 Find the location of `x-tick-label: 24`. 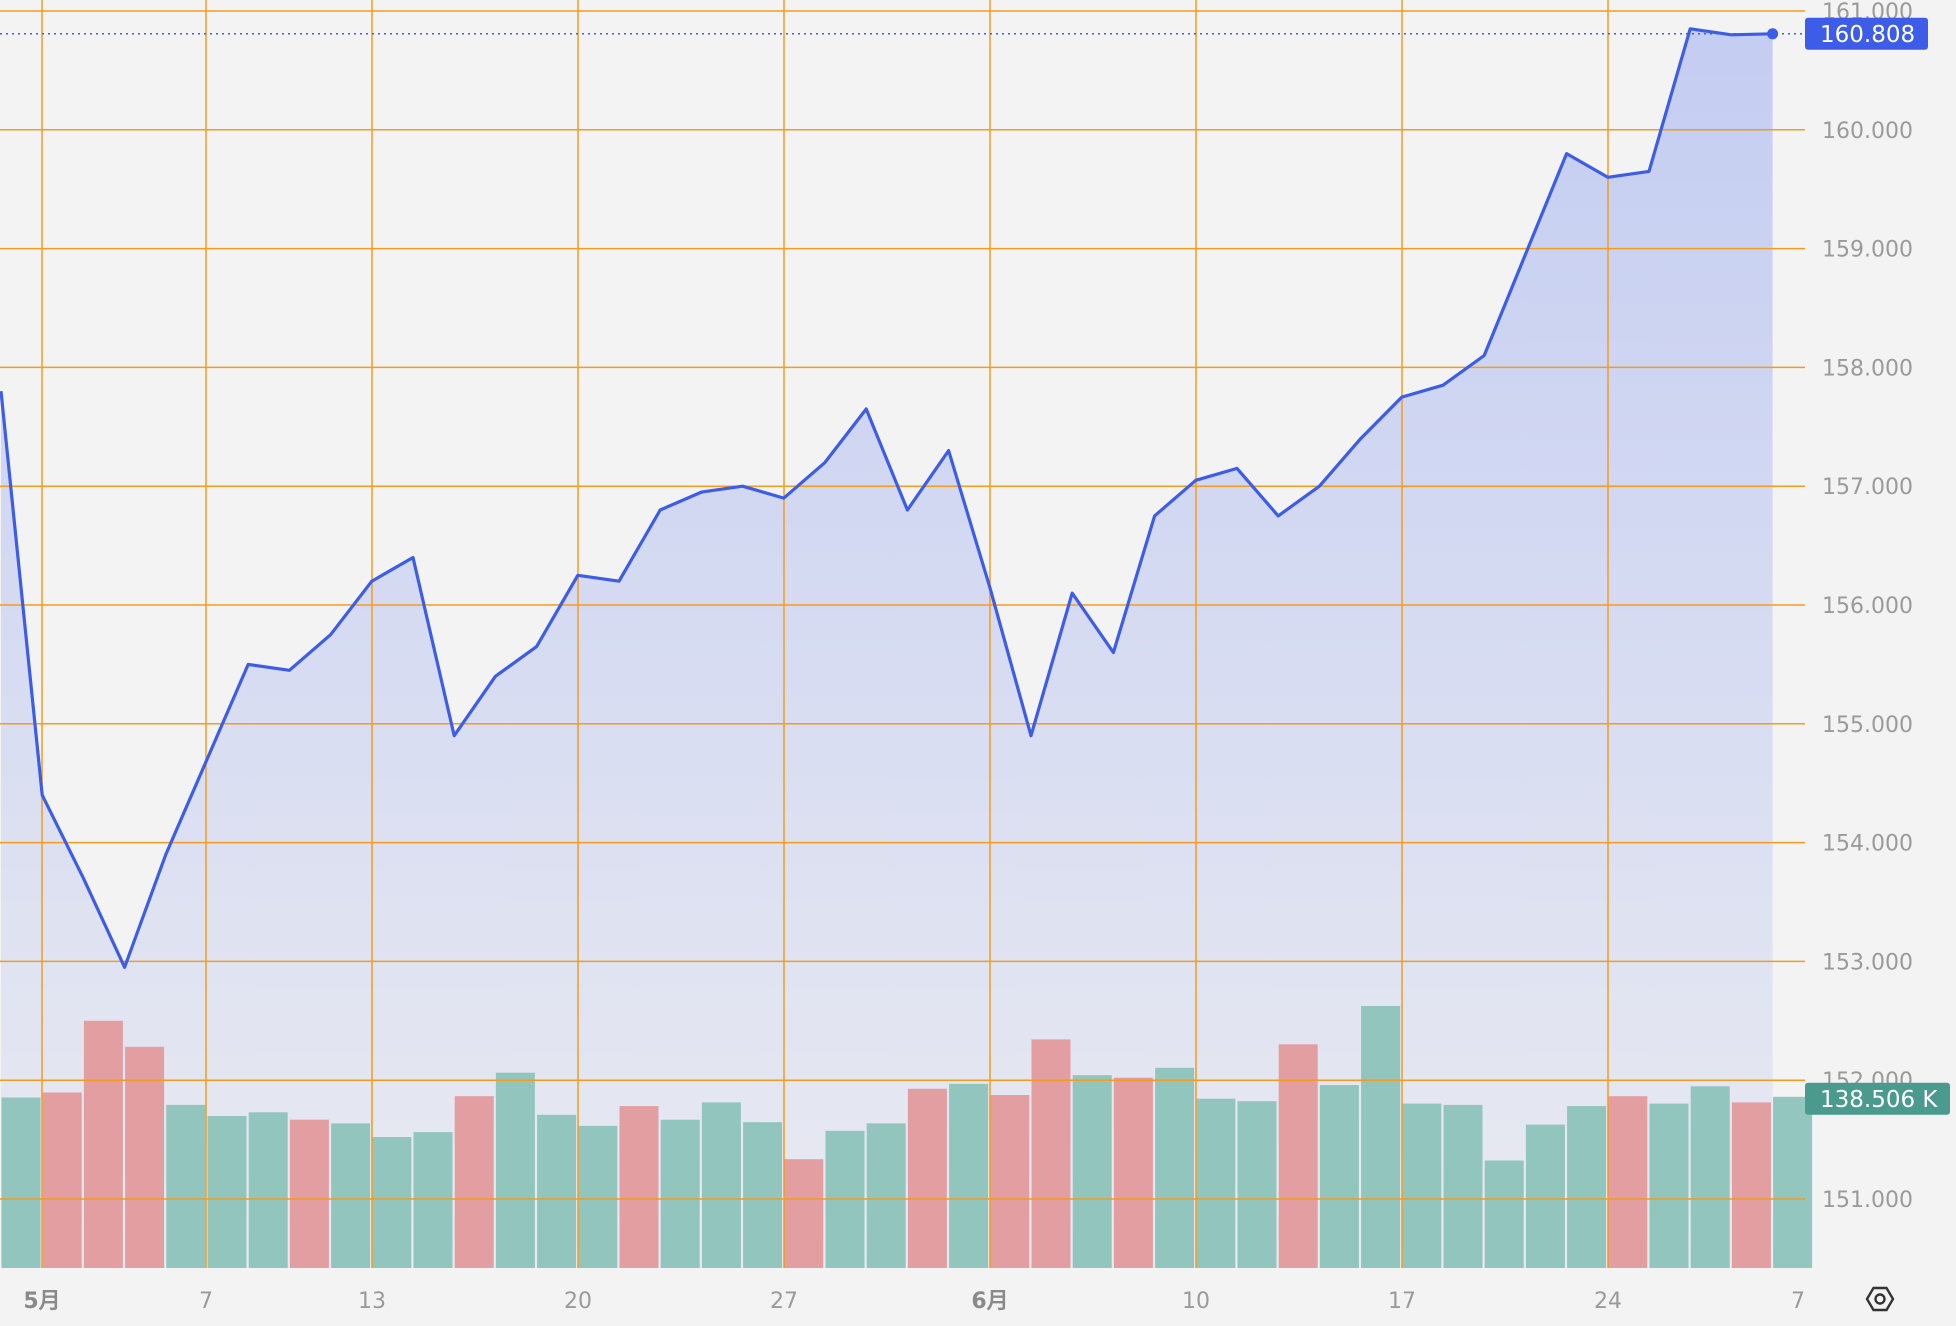

x-tick-label: 24 is located at coordinates (1608, 1301).